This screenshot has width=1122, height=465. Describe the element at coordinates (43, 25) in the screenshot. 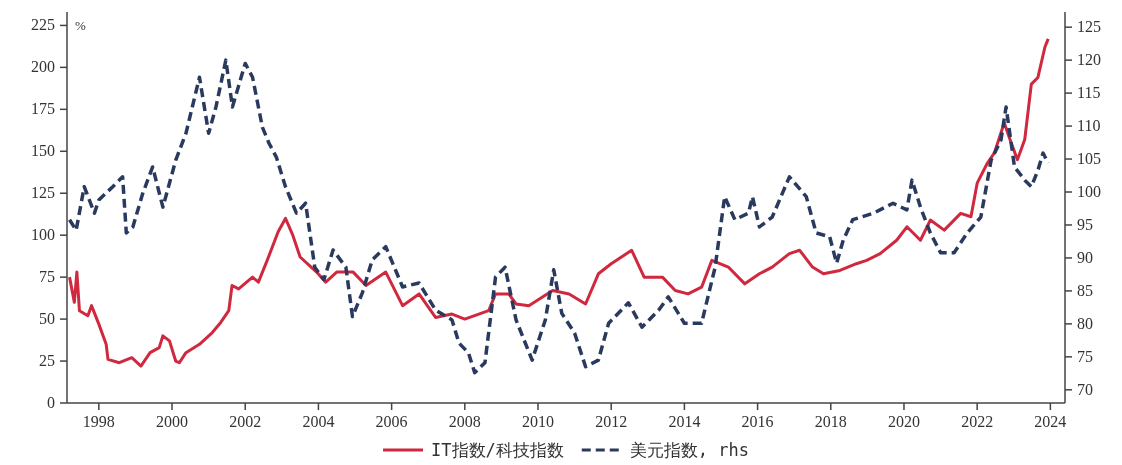

I see `y-tick-label: 225` at that location.